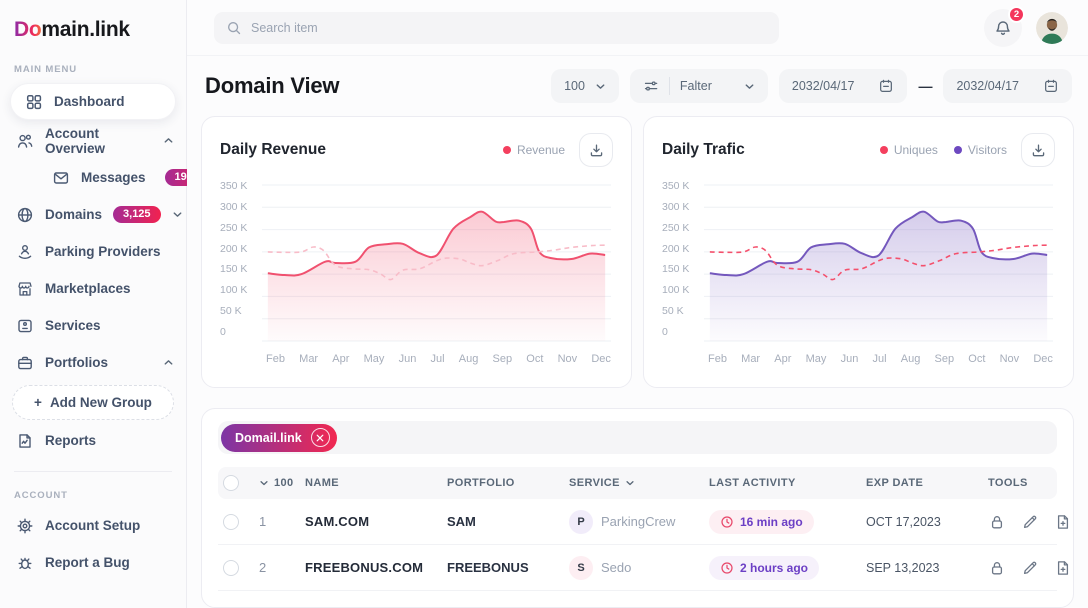  Describe the element at coordinates (1007, 86) in the screenshot. I see `date-to-picker: 2032/04/17` at that location.